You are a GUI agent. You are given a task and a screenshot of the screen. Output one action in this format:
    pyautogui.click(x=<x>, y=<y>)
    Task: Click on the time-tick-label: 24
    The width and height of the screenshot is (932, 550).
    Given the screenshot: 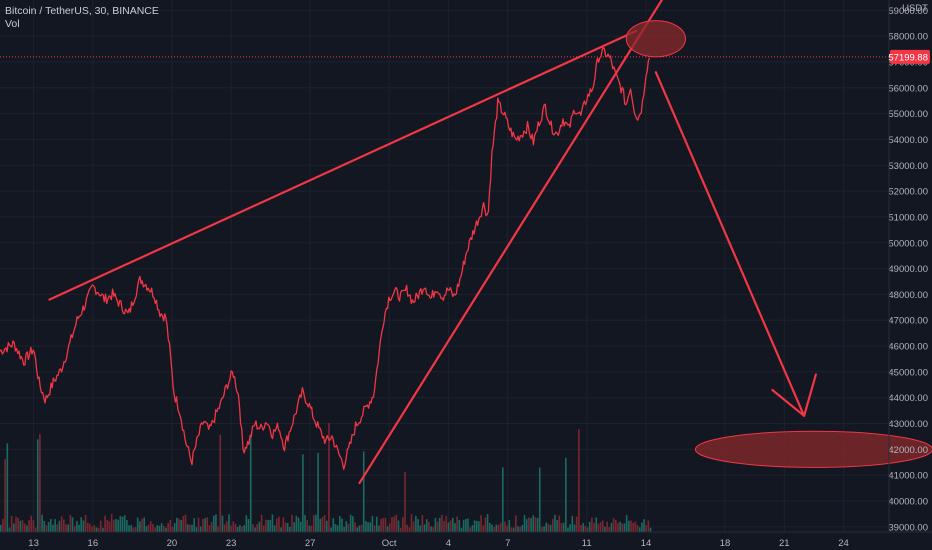 What is the action you would take?
    pyautogui.click(x=843, y=543)
    